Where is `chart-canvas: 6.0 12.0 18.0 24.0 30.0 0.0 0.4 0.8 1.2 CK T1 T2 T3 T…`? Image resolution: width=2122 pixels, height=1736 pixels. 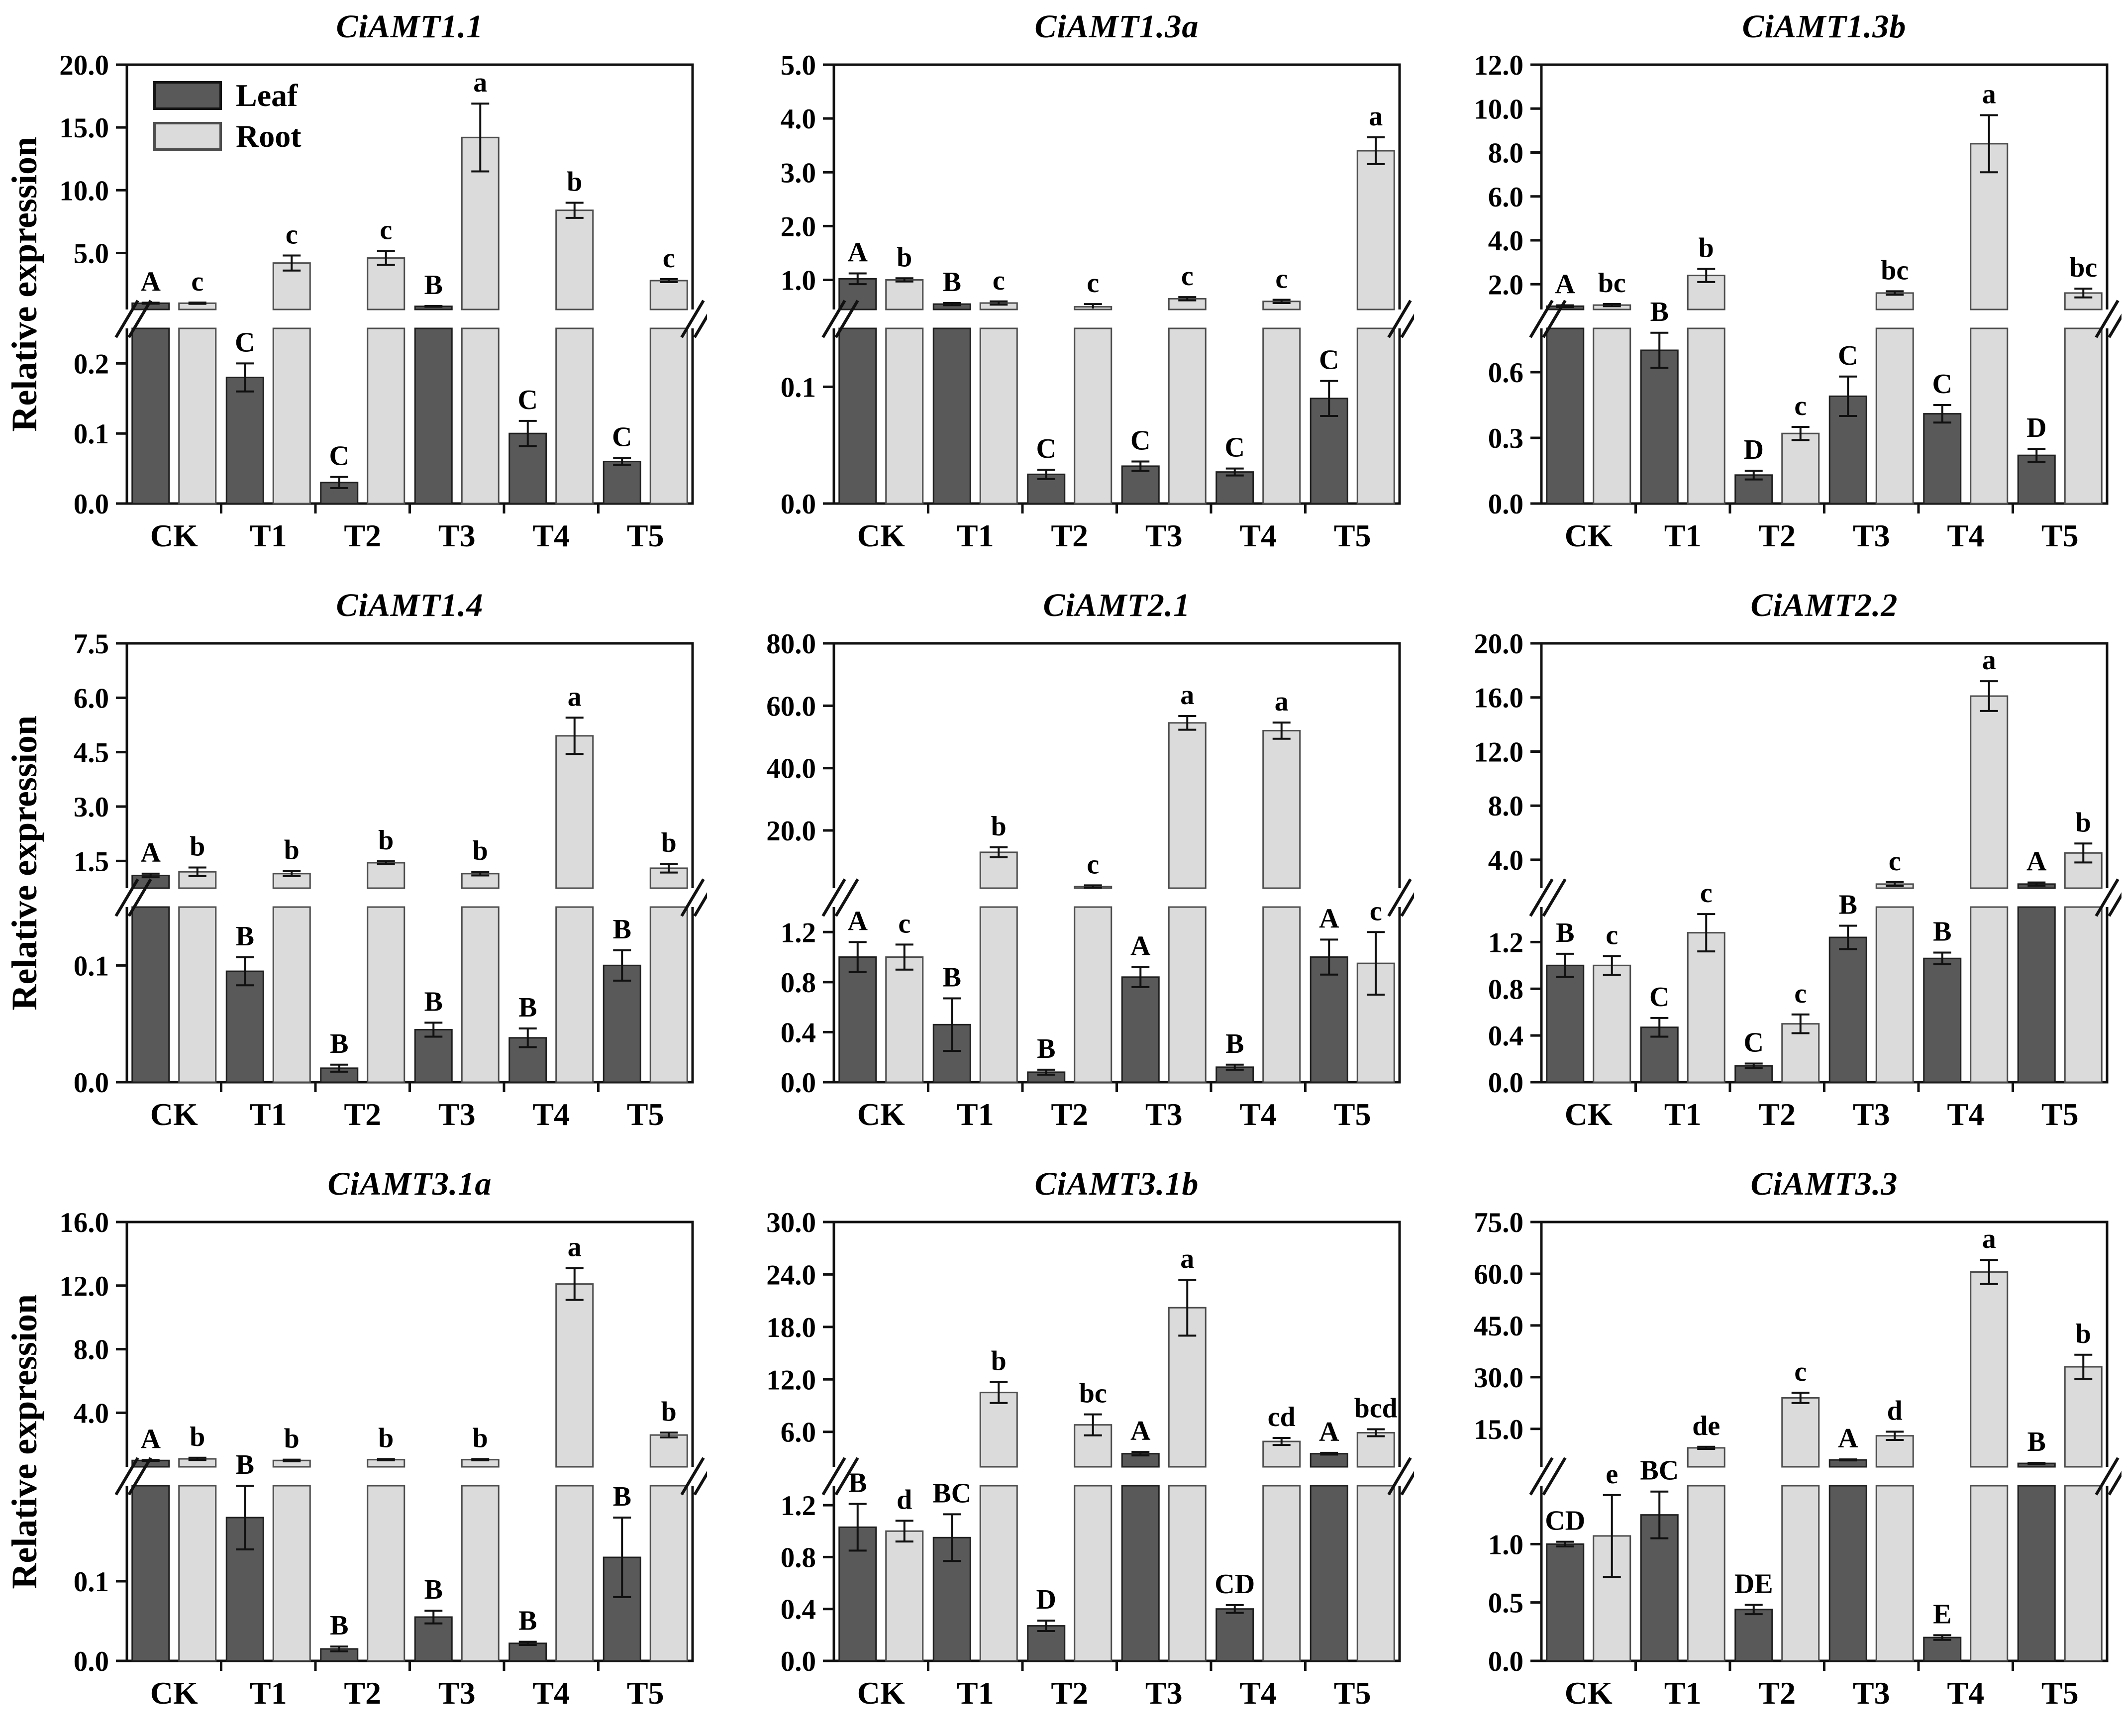
chart-canvas: 6.0 12.0 18.0 24.0 30.0 0.0 0.4 0.8 1.2 CK T1 T2 T3 T… is located at coordinates (1090, 1459).